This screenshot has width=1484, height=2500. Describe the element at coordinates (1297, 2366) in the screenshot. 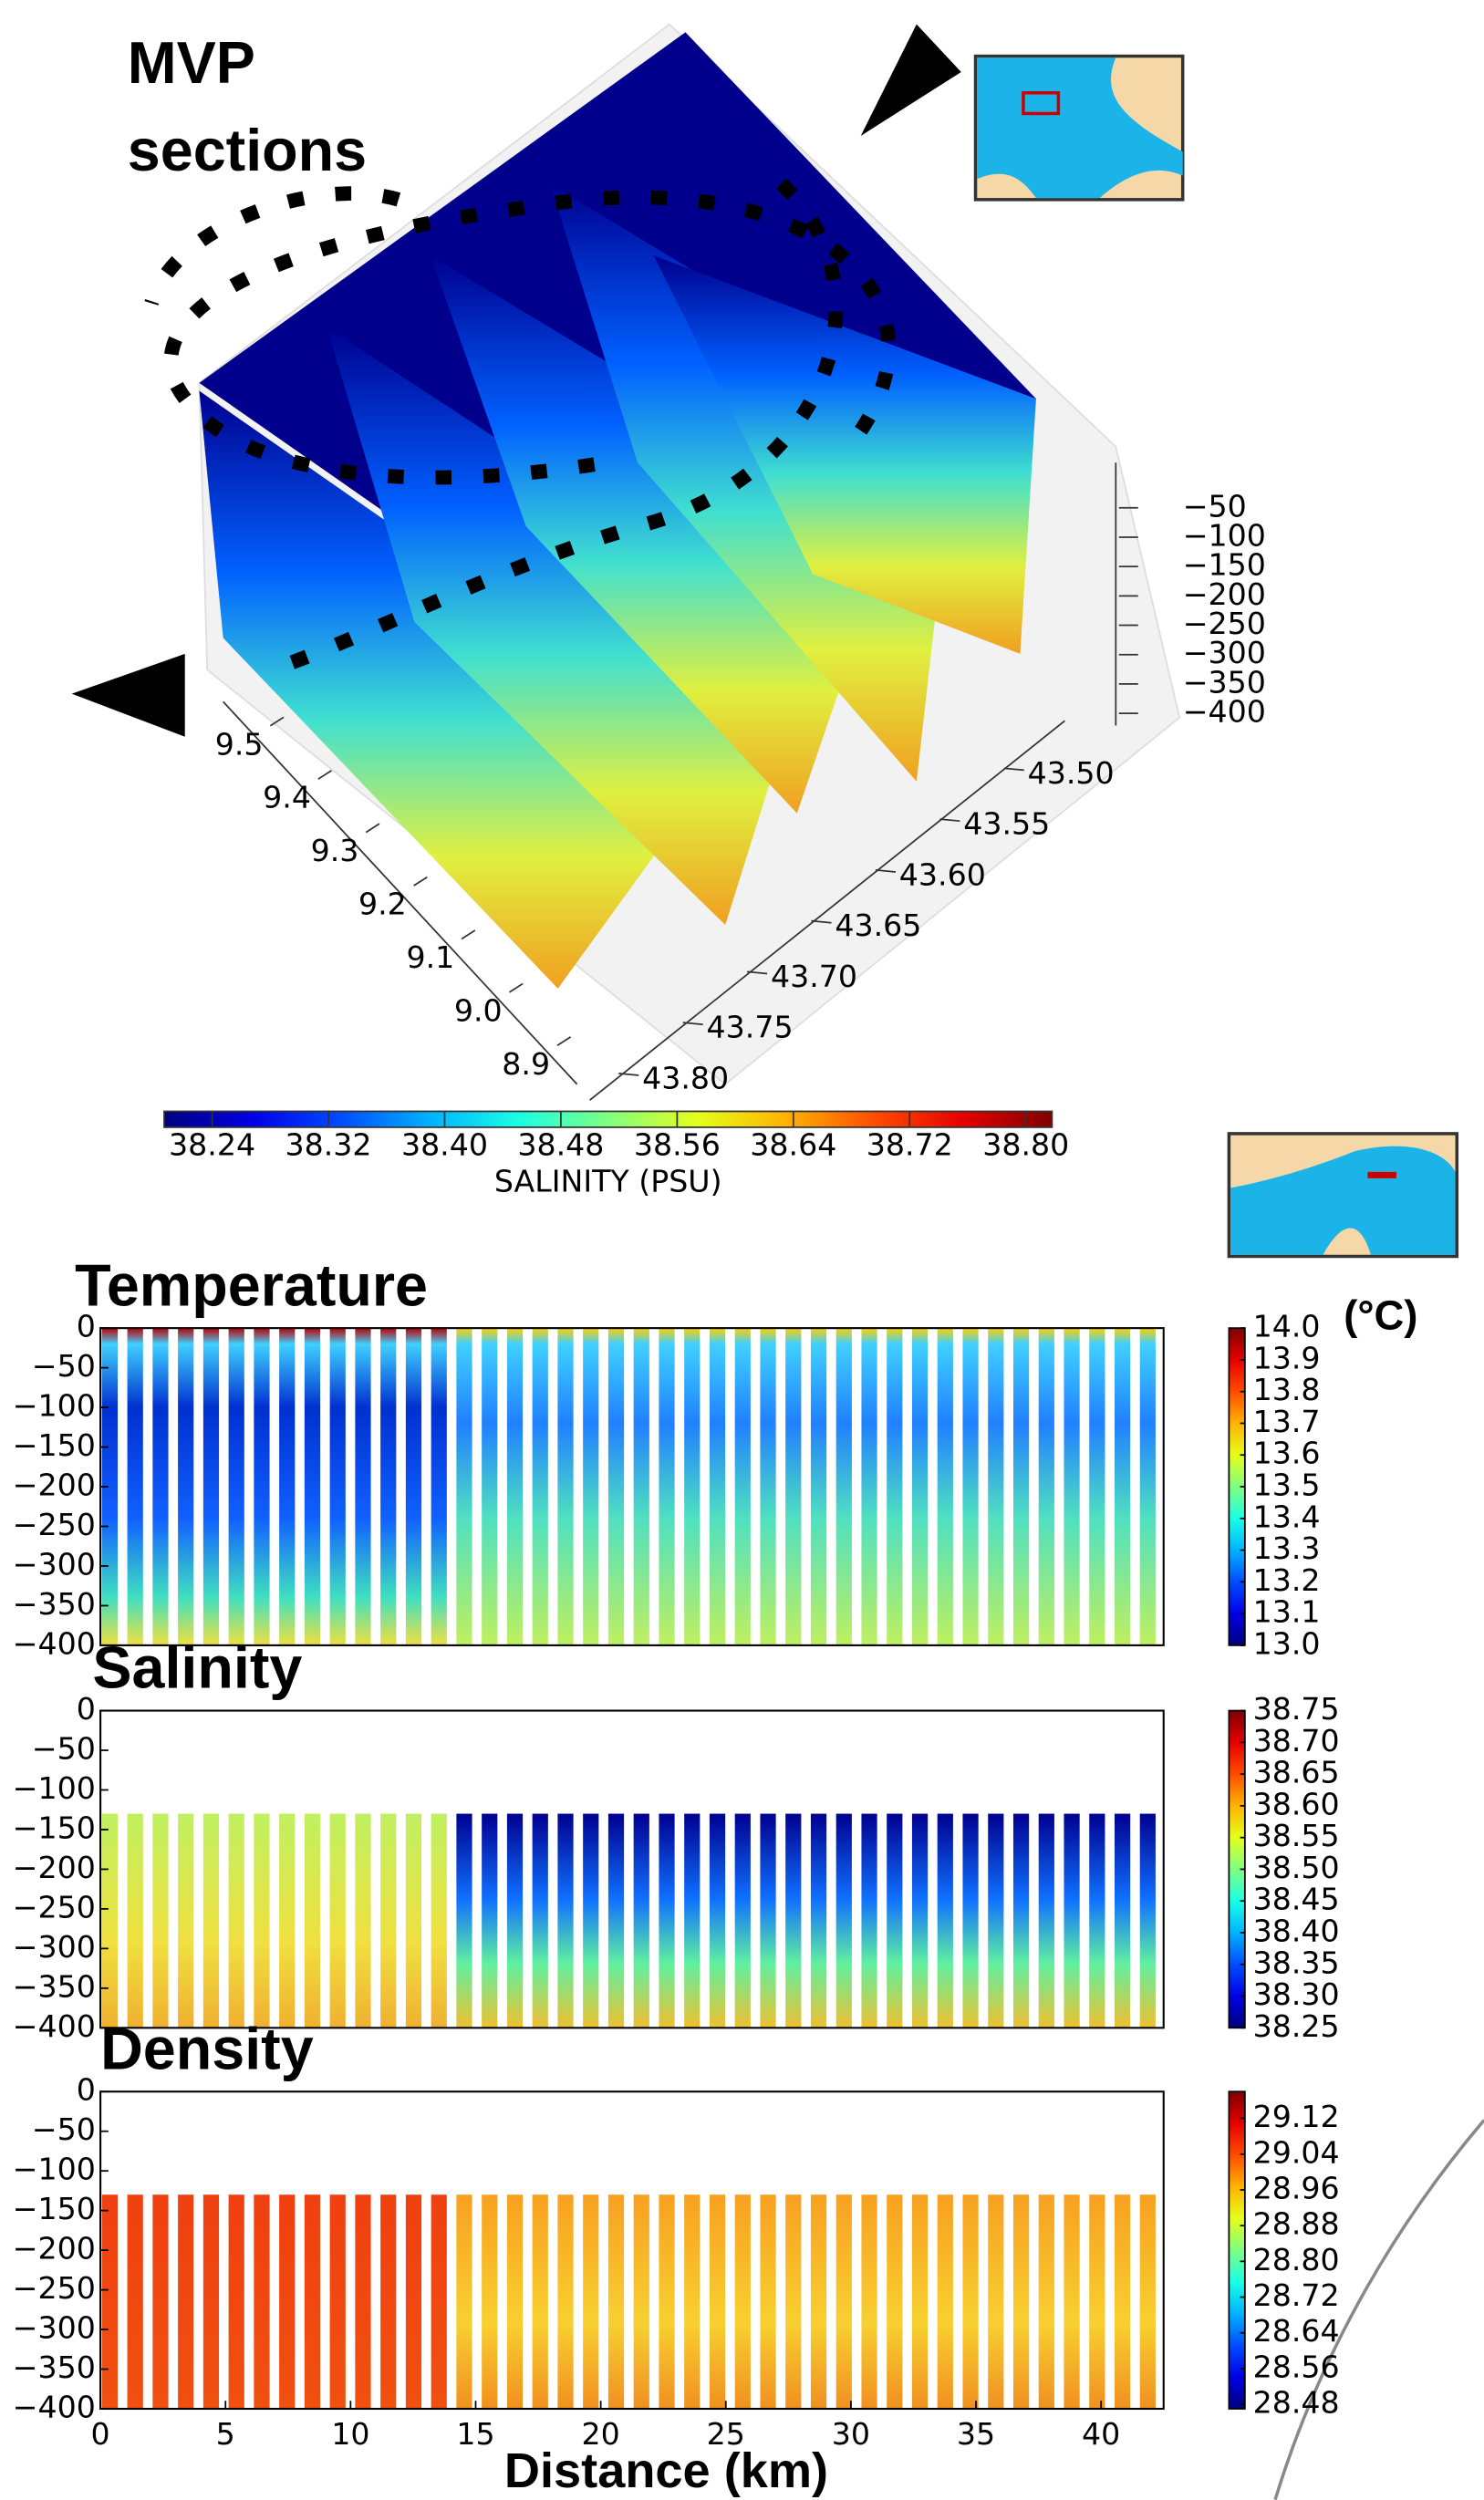

I see `colorbar-tick-label: 28.56` at that location.